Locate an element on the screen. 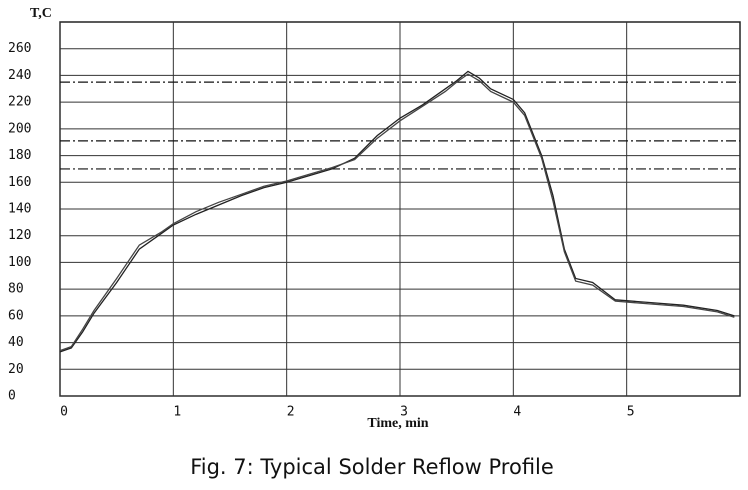 This screenshot has width=748, height=490. x-tick-label: 5 is located at coordinates (631, 412).